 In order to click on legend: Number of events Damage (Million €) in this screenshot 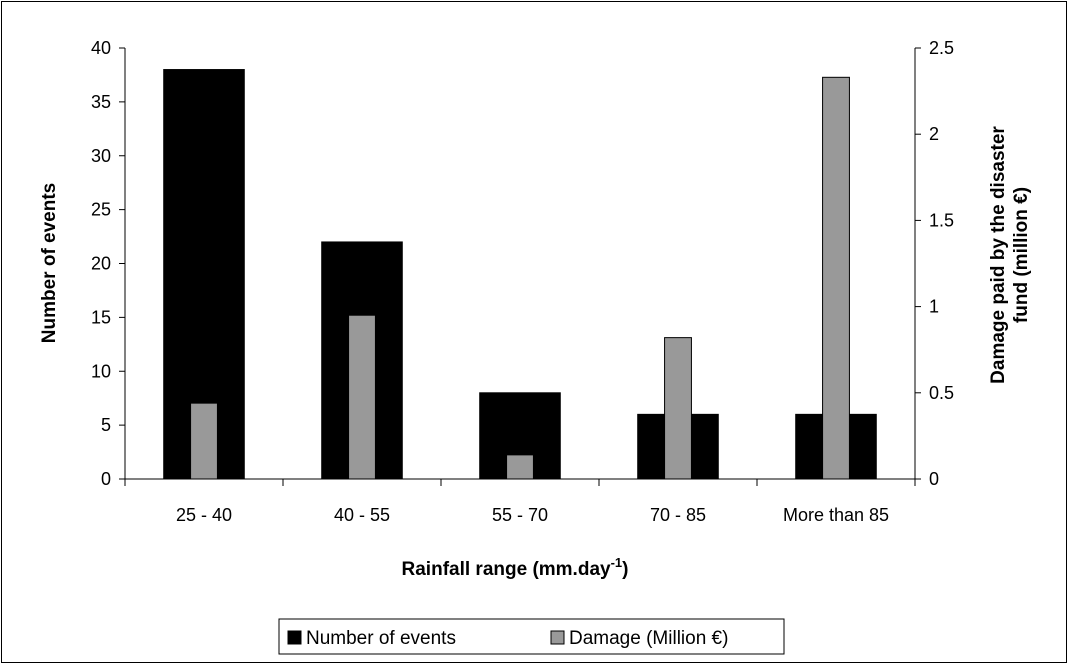, I will do `click(531, 636)`.